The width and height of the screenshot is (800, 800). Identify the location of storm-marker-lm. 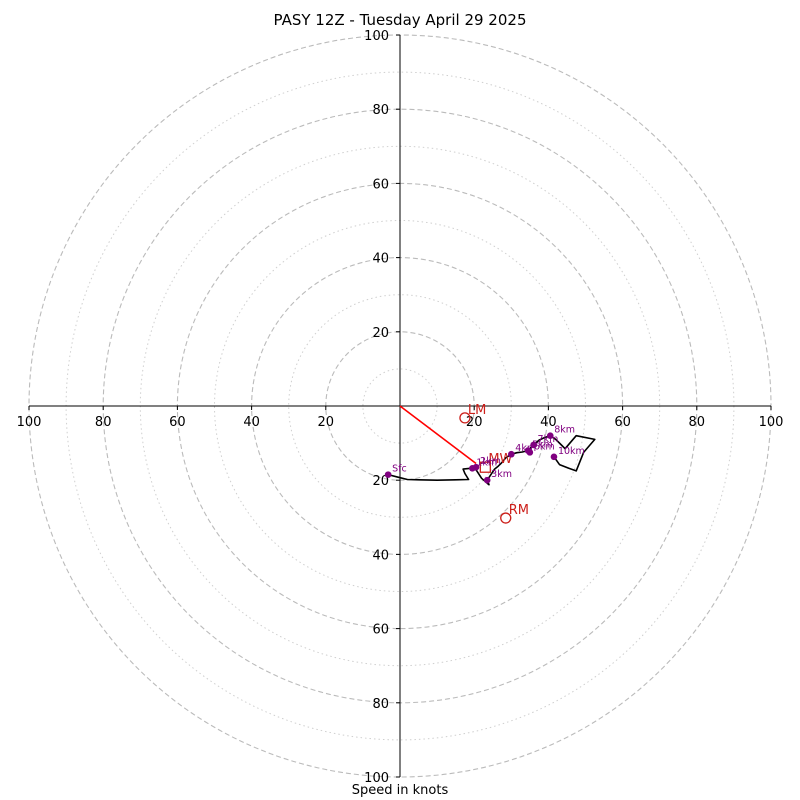
(465, 418).